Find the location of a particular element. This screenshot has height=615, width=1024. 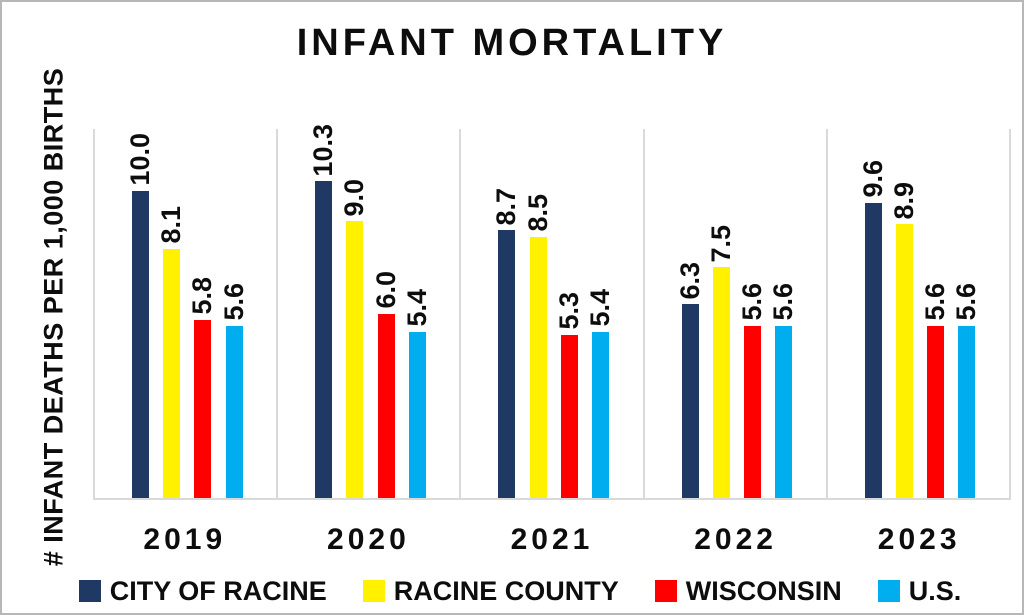

legend: CITY OF RACINE RACINE COUNTY WISCONSIN U.S. is located at coordinates (520, 591).